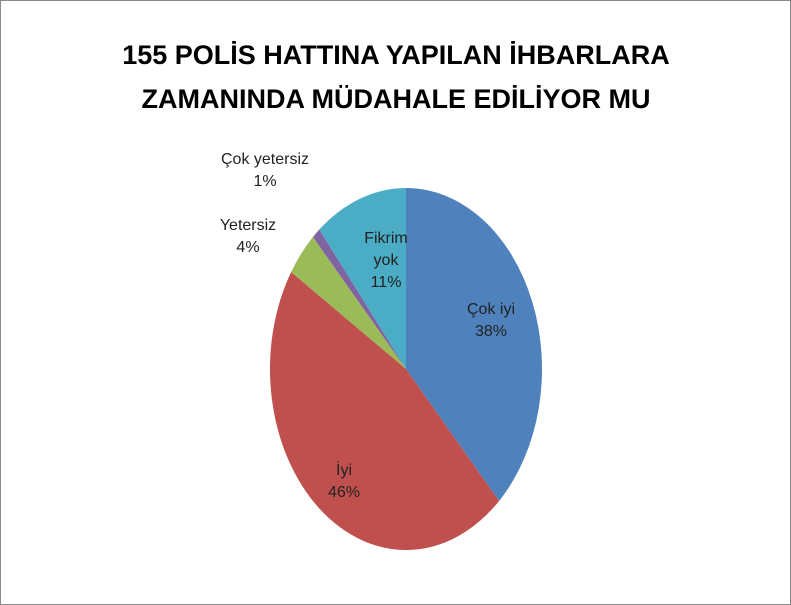  I want to click on slice-value: 4%, so click(248, 247).